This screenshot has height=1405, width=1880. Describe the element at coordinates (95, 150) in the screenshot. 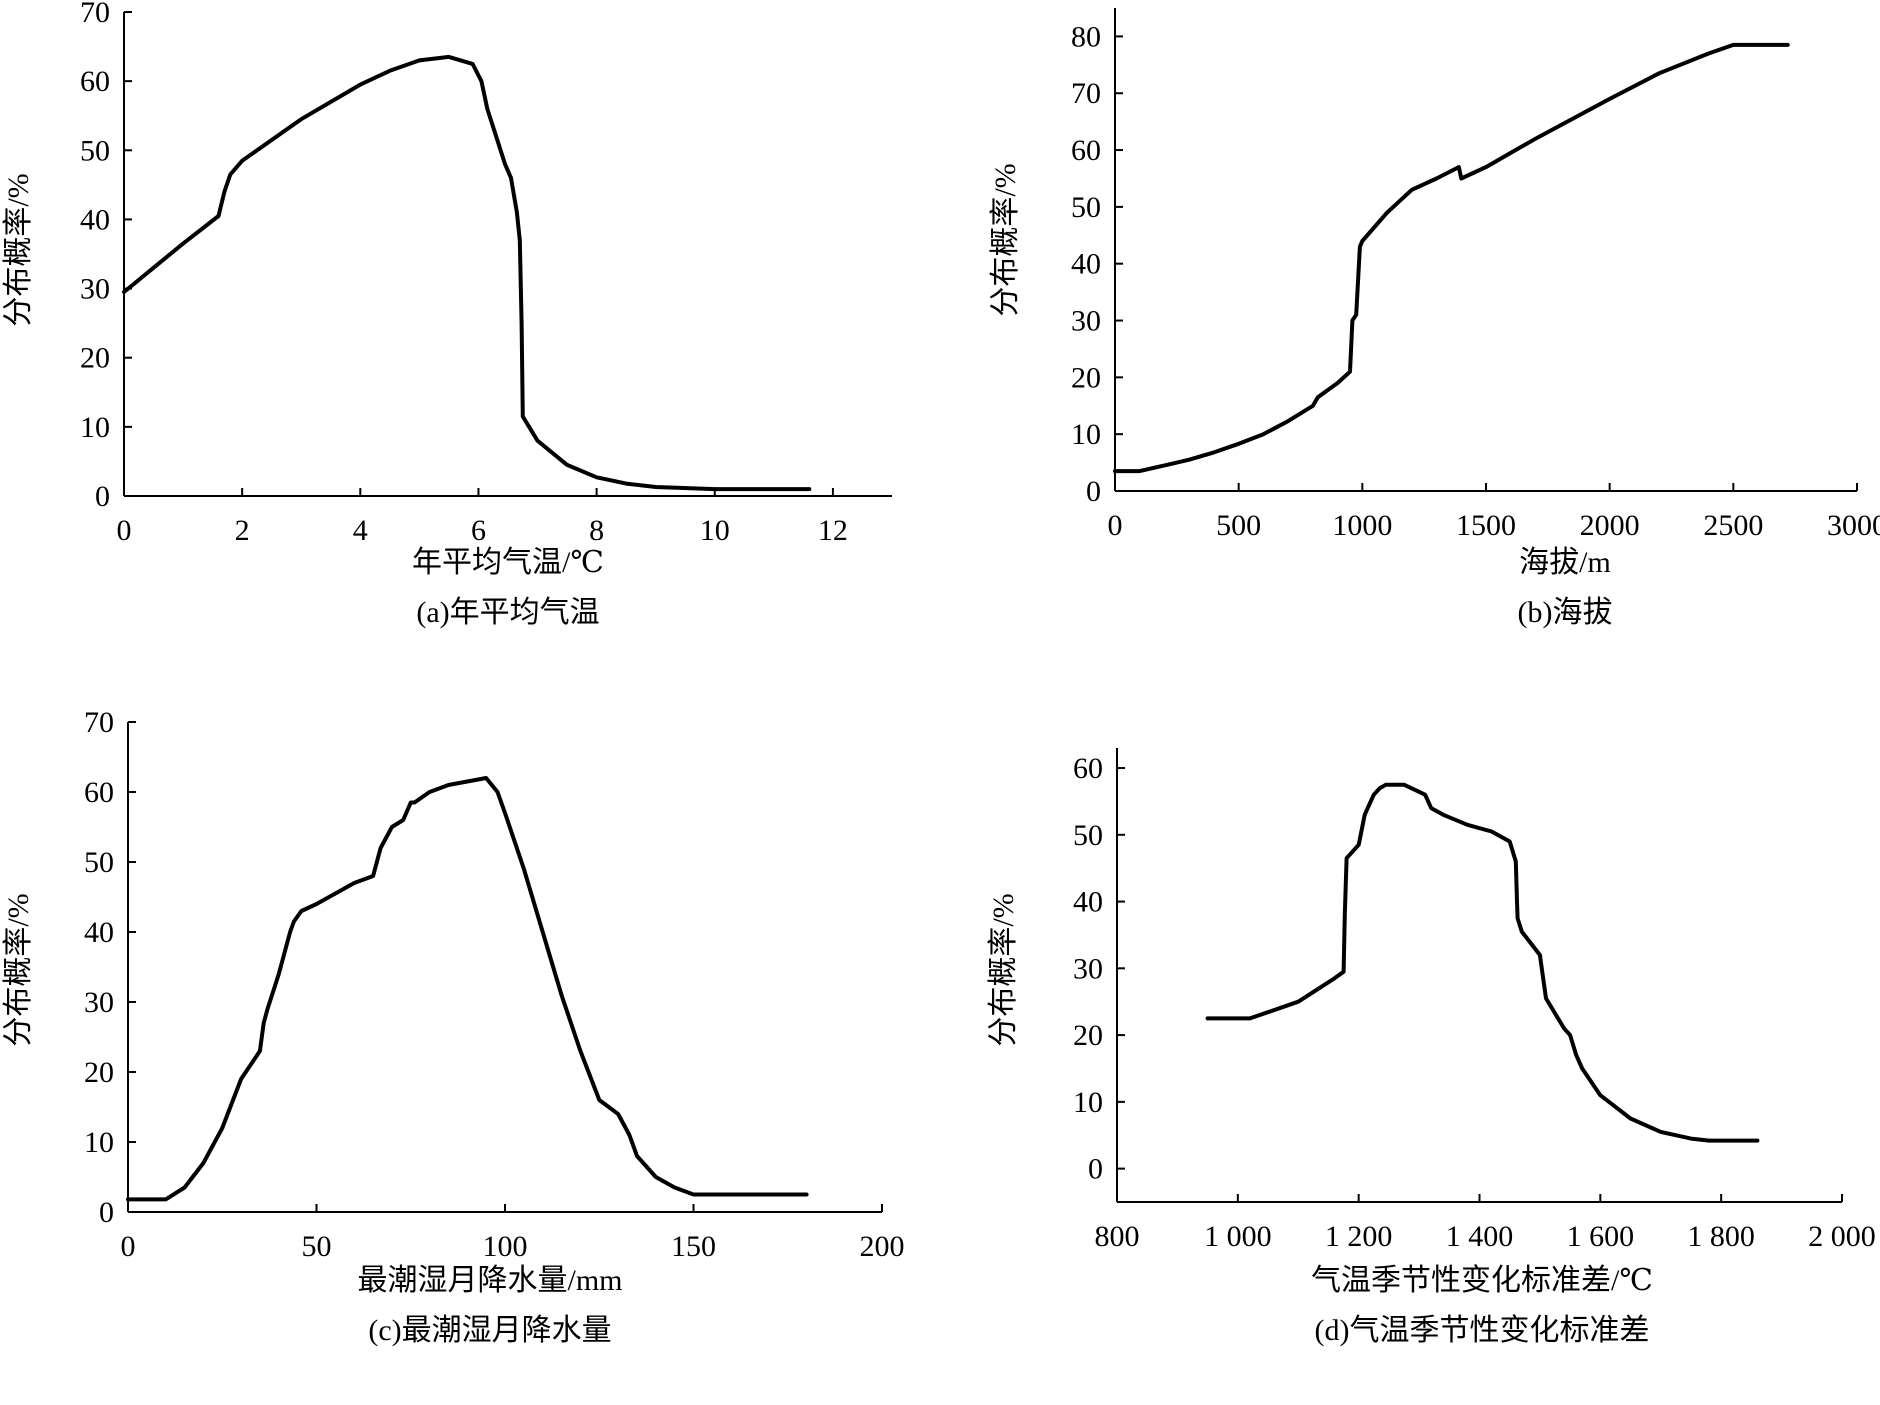

I see `chart-a-y-tick-label: 50` at that location.